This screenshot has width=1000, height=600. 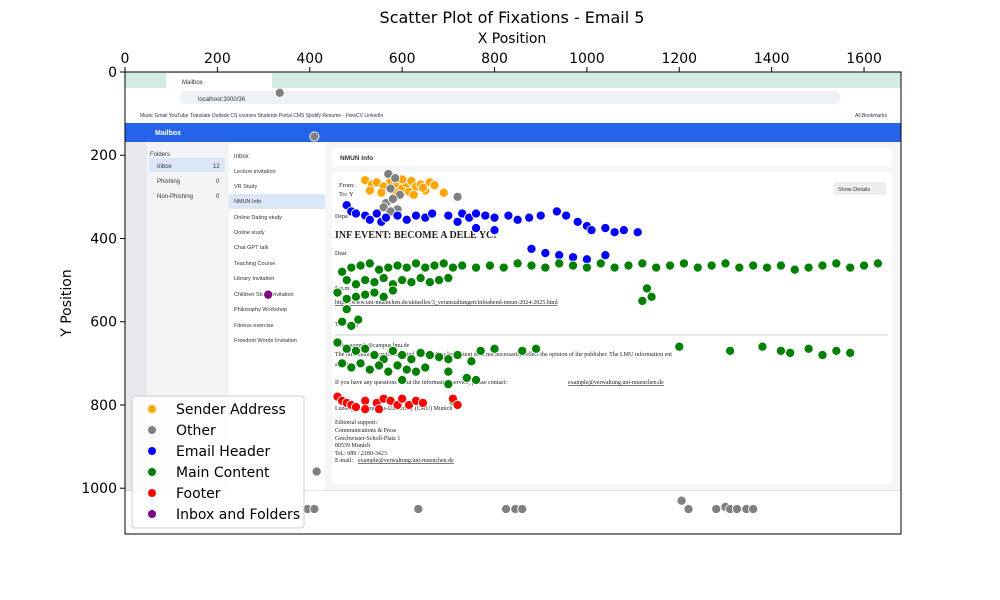 I want to click on legend-label: Email Header, so click(x=223, y=452).